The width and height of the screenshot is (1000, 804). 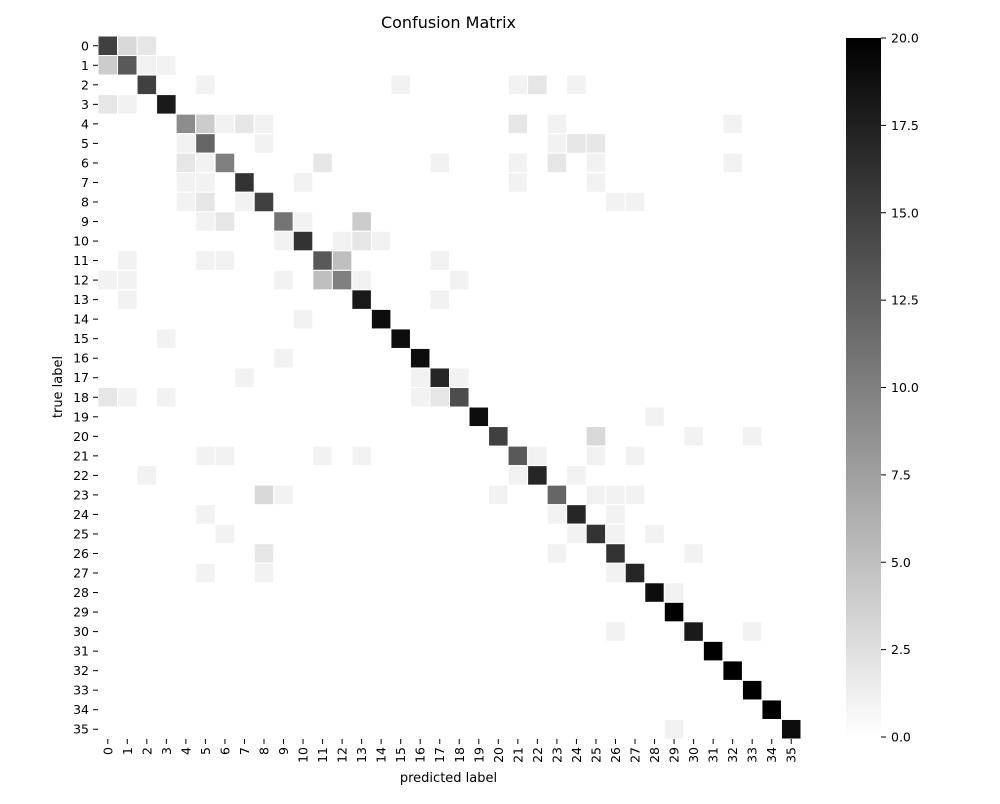 What do you see at coordinates (342, 755) in the screenshot?
I see `x-tick-label: 12` at bounding box center [342, 755].